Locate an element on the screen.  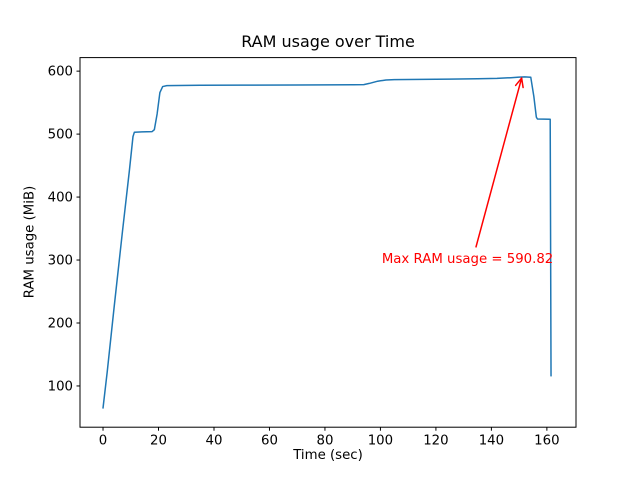
x-axis-label: Time (sec) is located at coordinates (328, 455).